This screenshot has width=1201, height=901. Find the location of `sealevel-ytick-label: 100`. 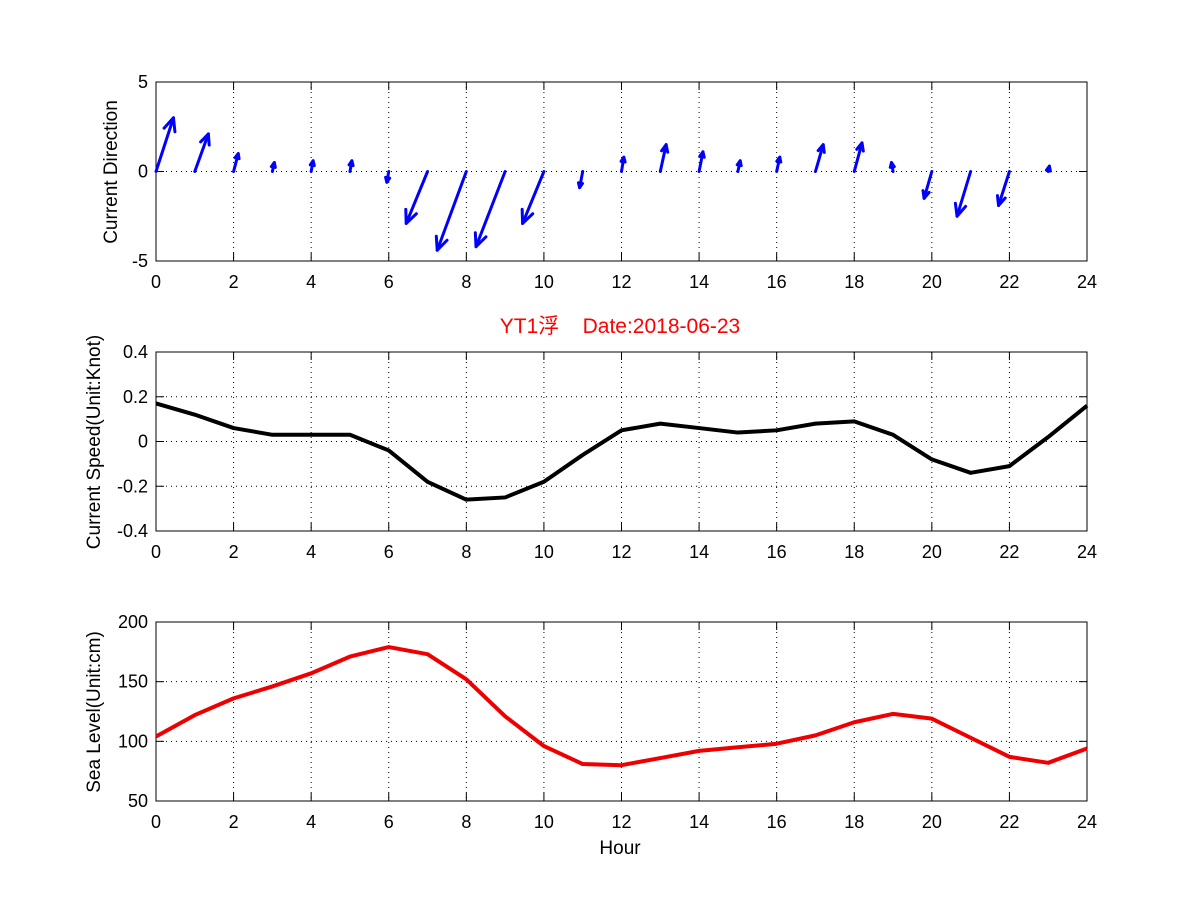

sealevel-ytick-label: 100 is located at coordinates (133, 741).